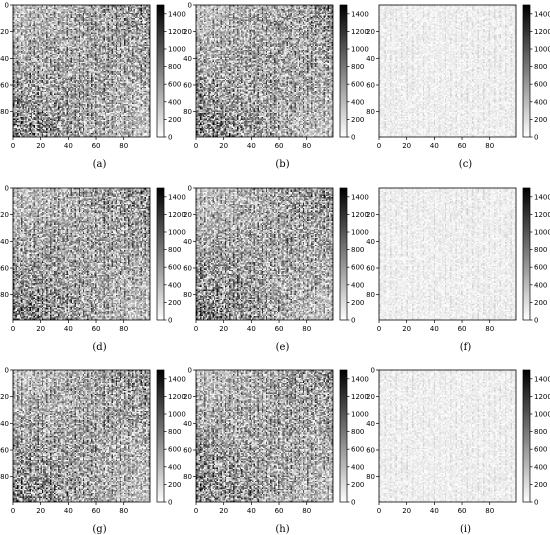  I want to click on panel-caption: (f), so click(466, 347).